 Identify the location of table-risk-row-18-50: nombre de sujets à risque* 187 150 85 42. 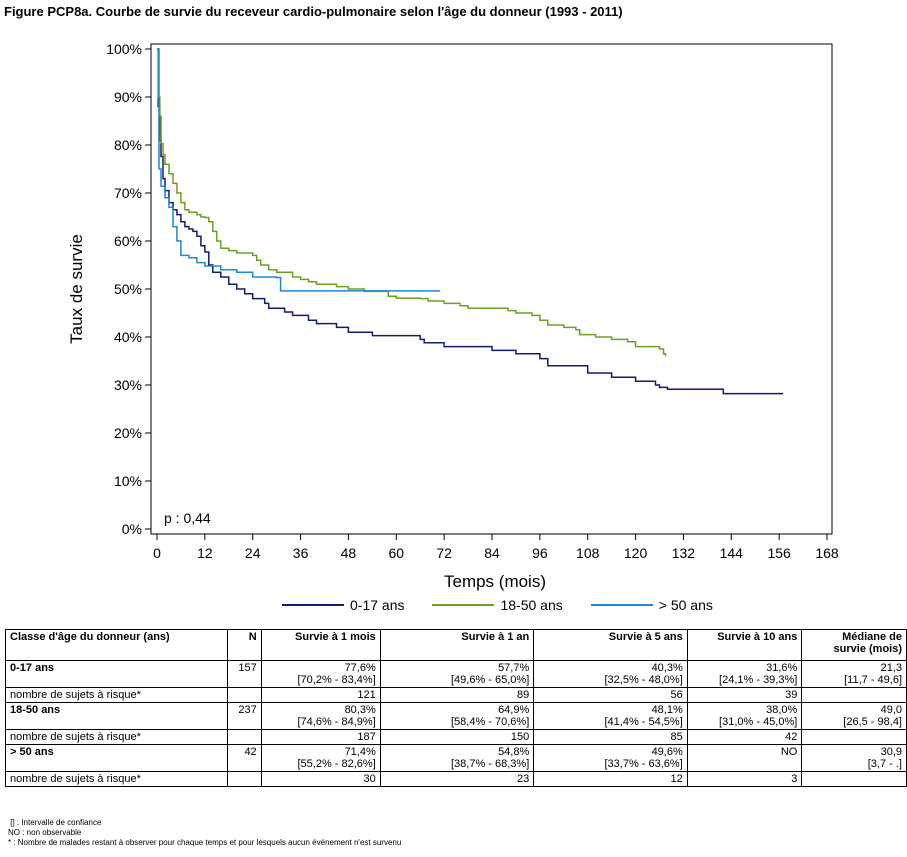
(455, 737).